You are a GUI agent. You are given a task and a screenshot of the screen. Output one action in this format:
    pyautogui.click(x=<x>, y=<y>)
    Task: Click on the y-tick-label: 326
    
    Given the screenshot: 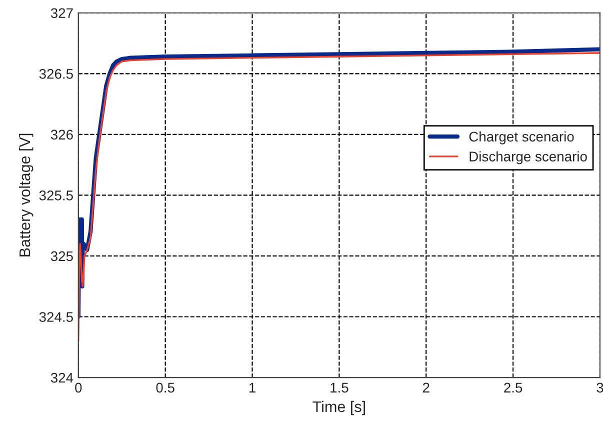 What is the action you would take?
    pyautogui.click(x=61, y=135)
    